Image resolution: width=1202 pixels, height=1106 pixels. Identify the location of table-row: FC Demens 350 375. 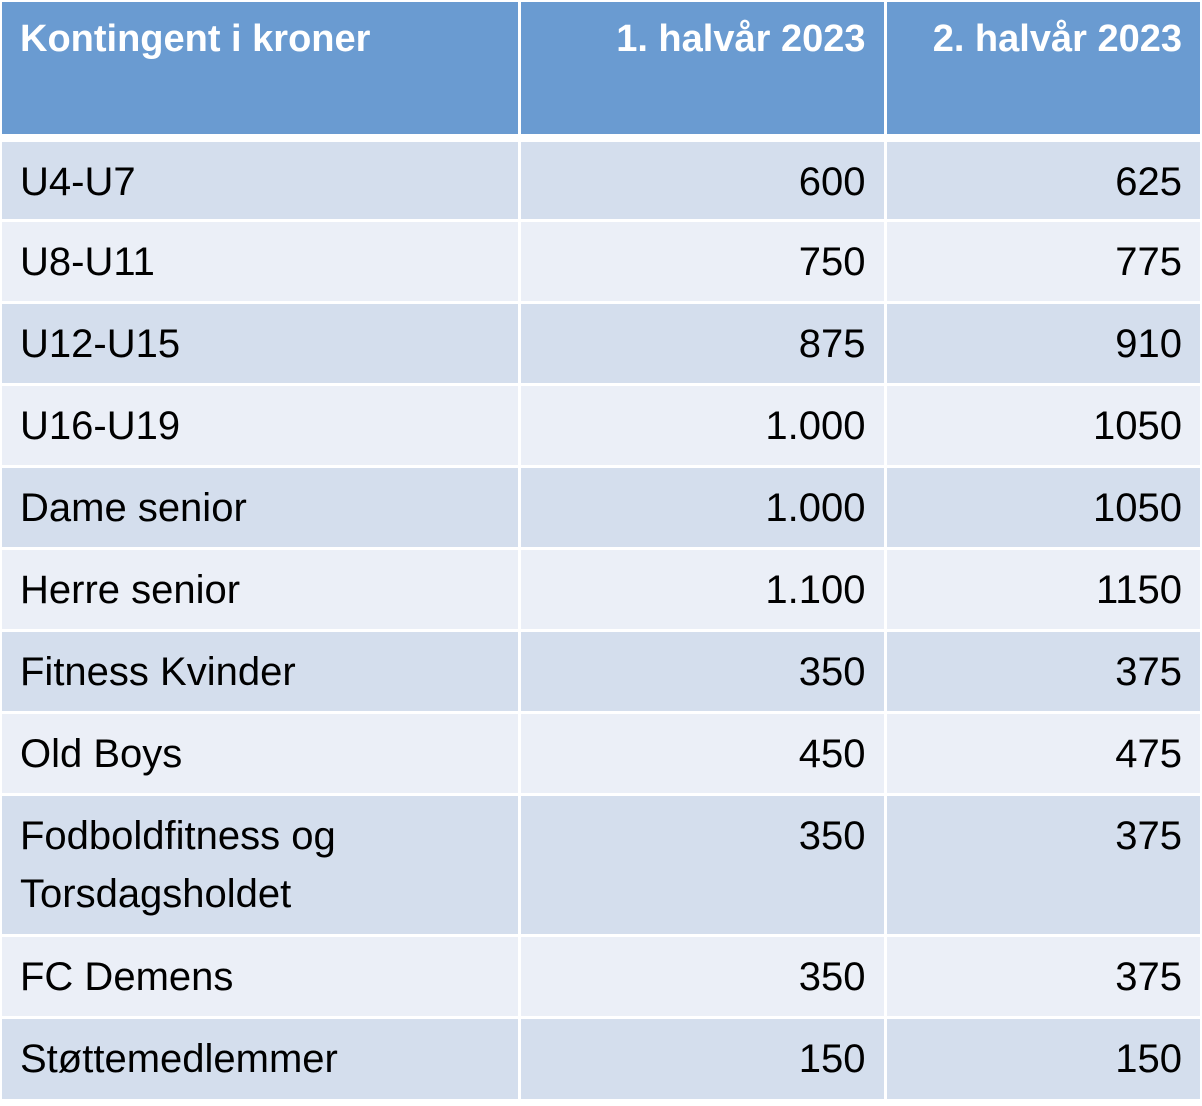
(601, 975).